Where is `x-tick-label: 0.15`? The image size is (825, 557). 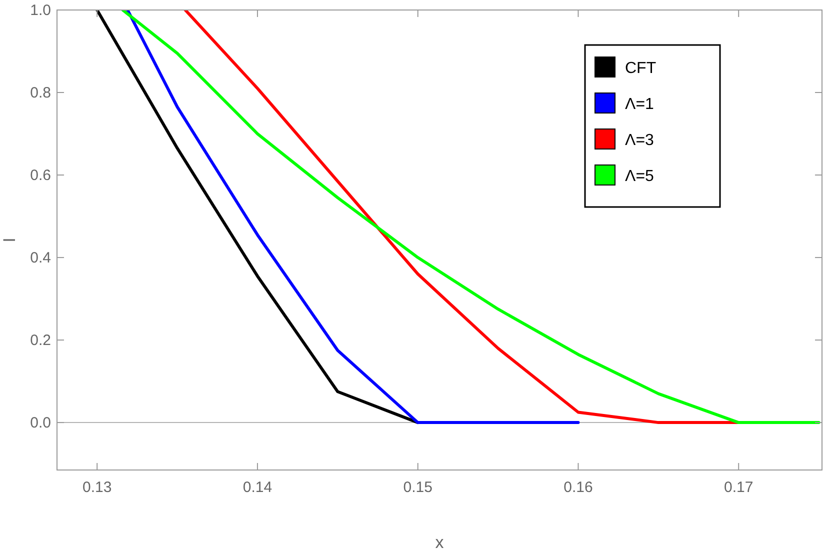
x-tick-label: 0.15 is located at coordinates (417, 487).